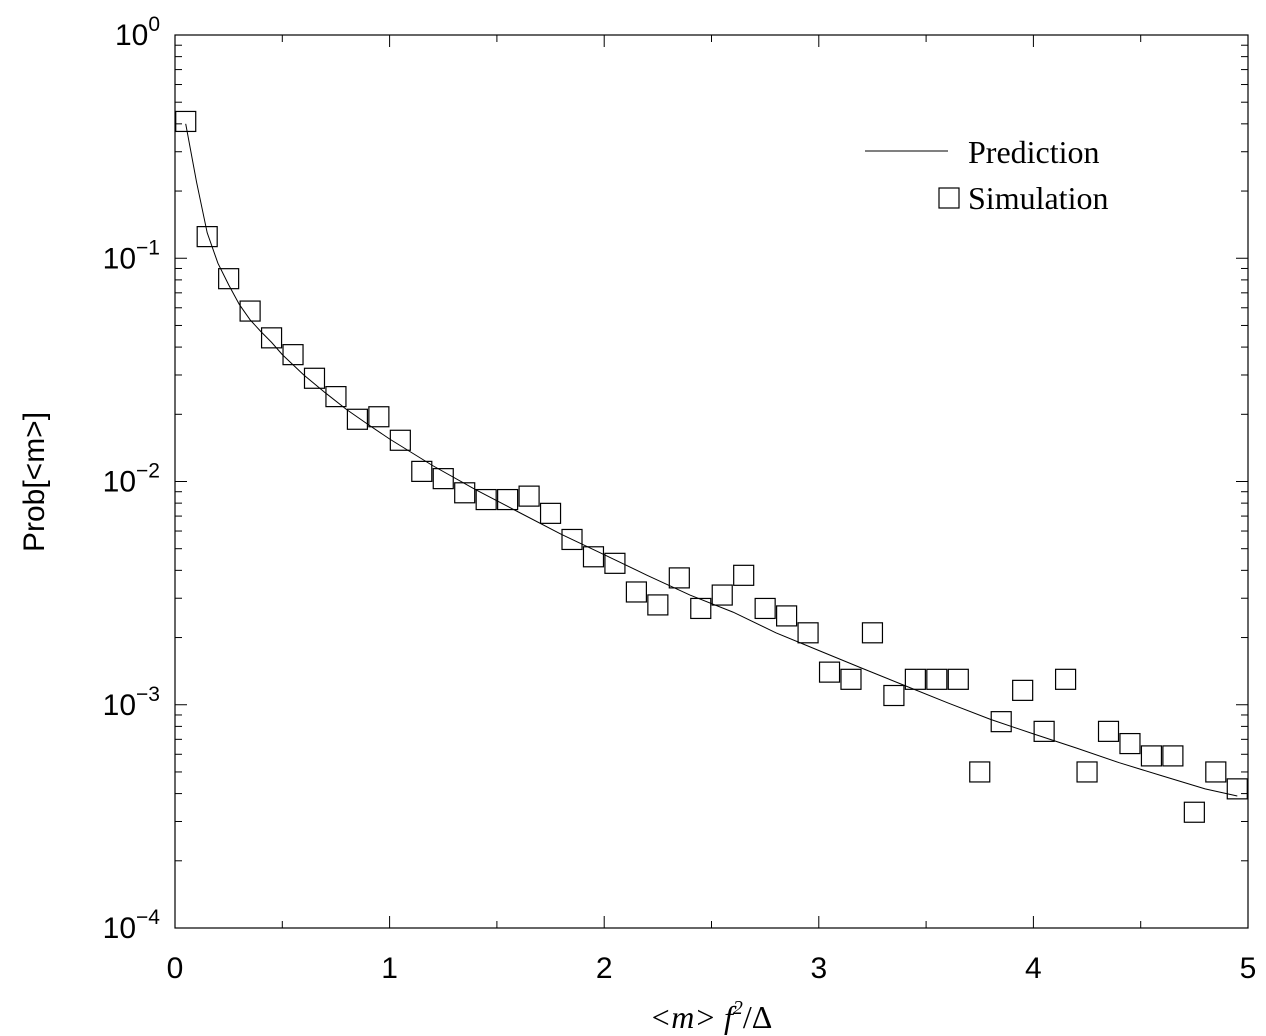  Describe the element at coordinates (131, 702) in the screenshot. I see `y-tick-label: 10⁻³` at that location.